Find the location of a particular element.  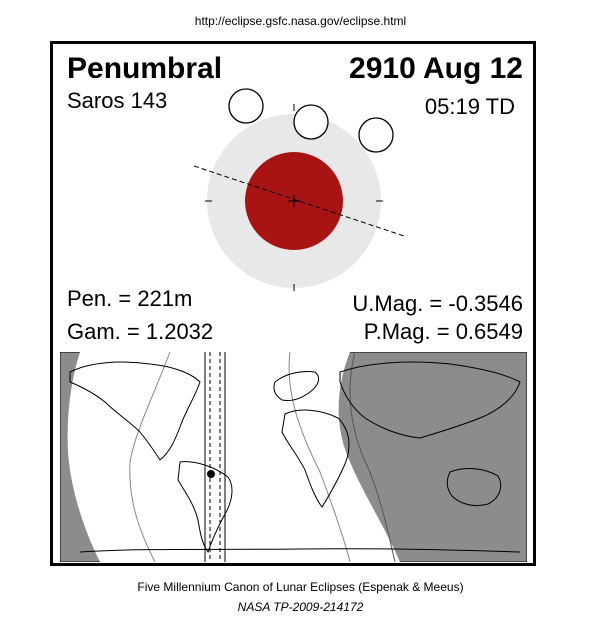

eclipse-date: 2910 Aug 12 is located at coordinates (436, 68).